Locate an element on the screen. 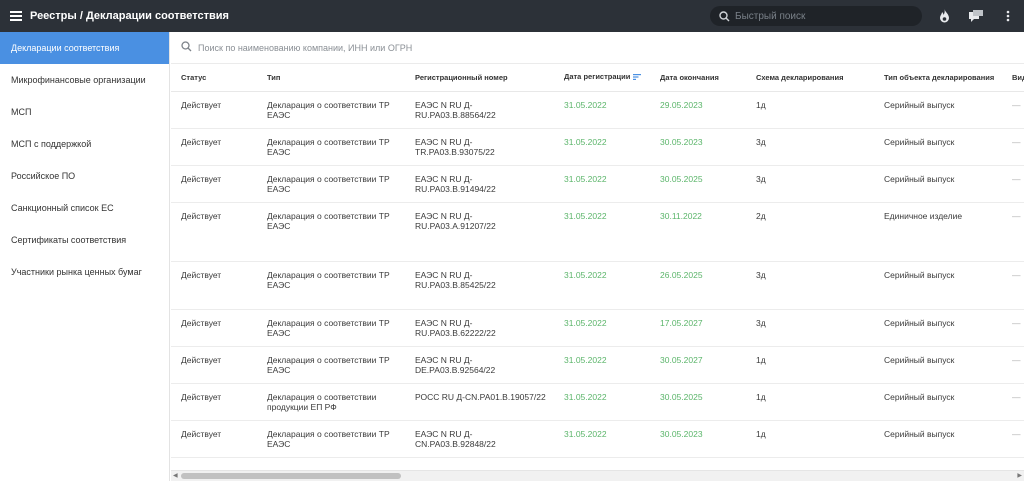 This screenshot has width=1024, height=481. menu-icon is located at coordinates (16, 16).